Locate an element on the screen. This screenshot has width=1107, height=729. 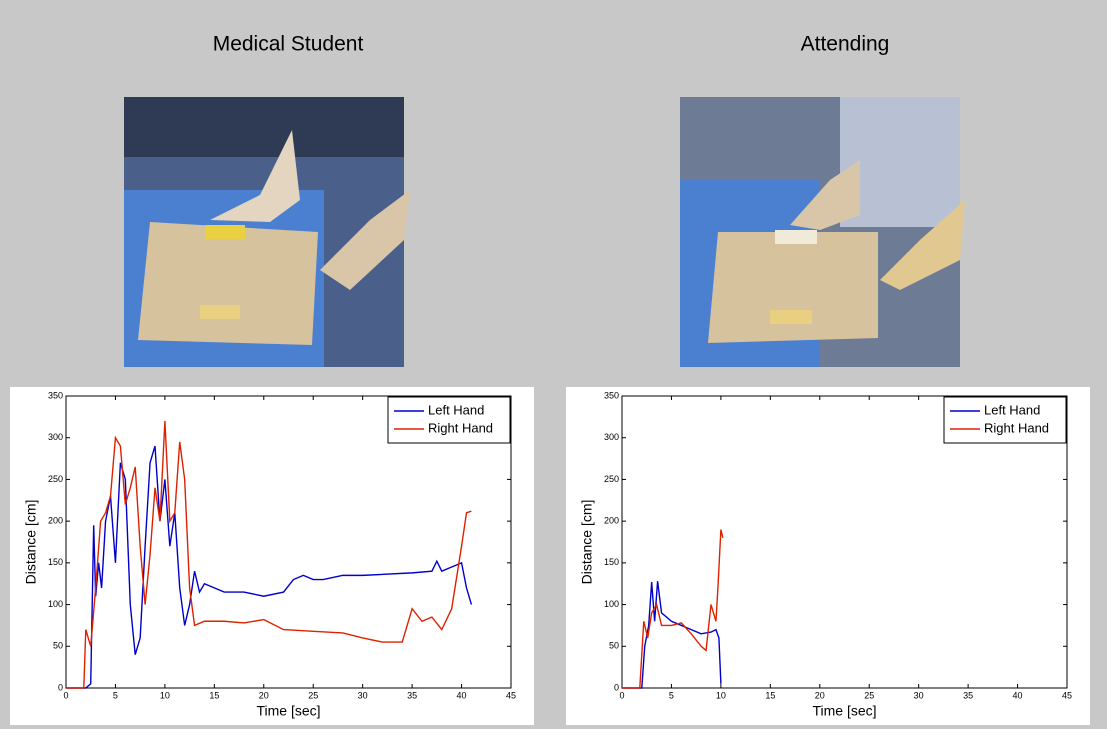
panel-title: Attending is located at coordinates (845, 44).